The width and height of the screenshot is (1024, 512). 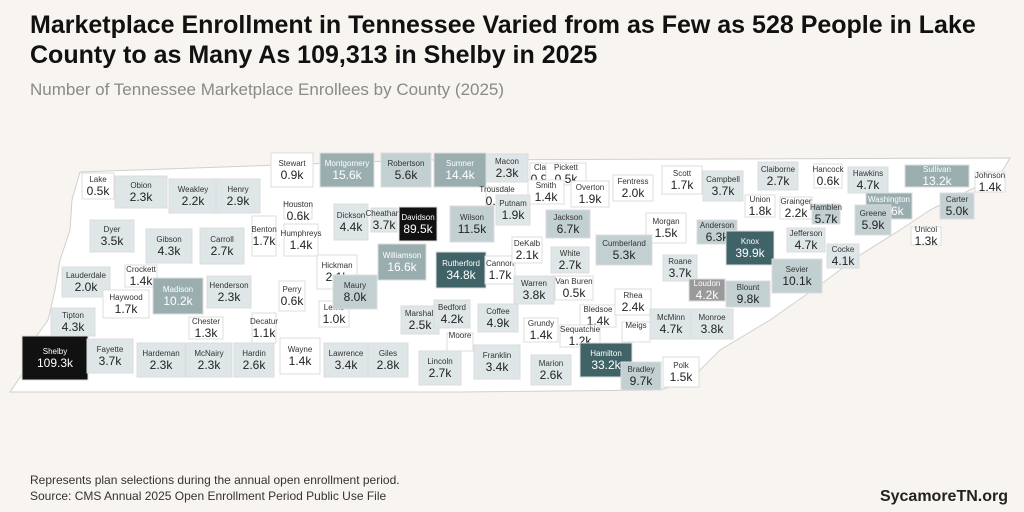 I want to click on county-name-label: Houston, so click(x=298, y=204).